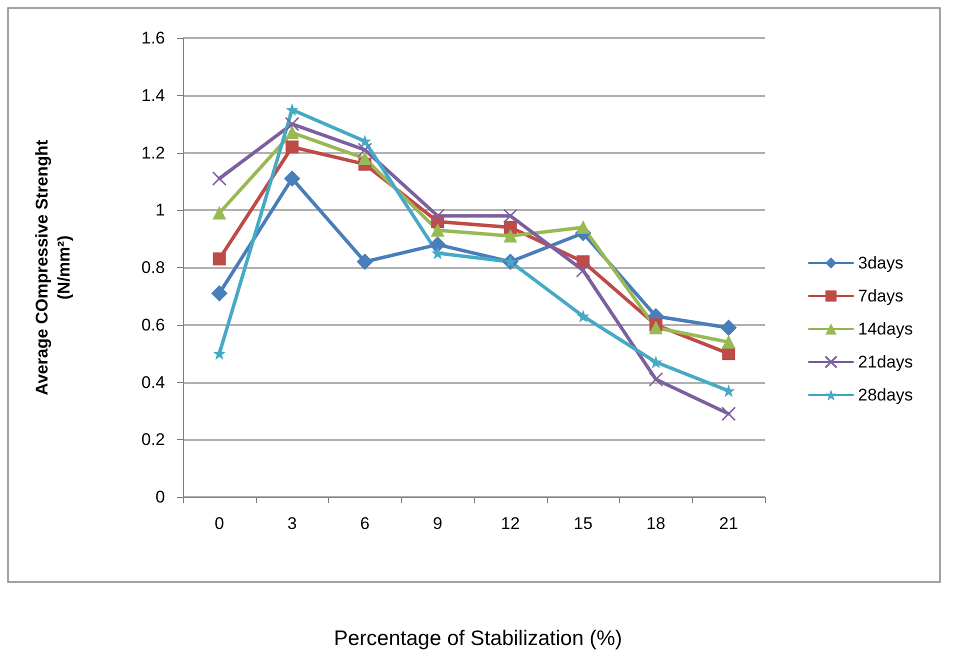  I want to click on legend-label: 14days, so click(885, 329).